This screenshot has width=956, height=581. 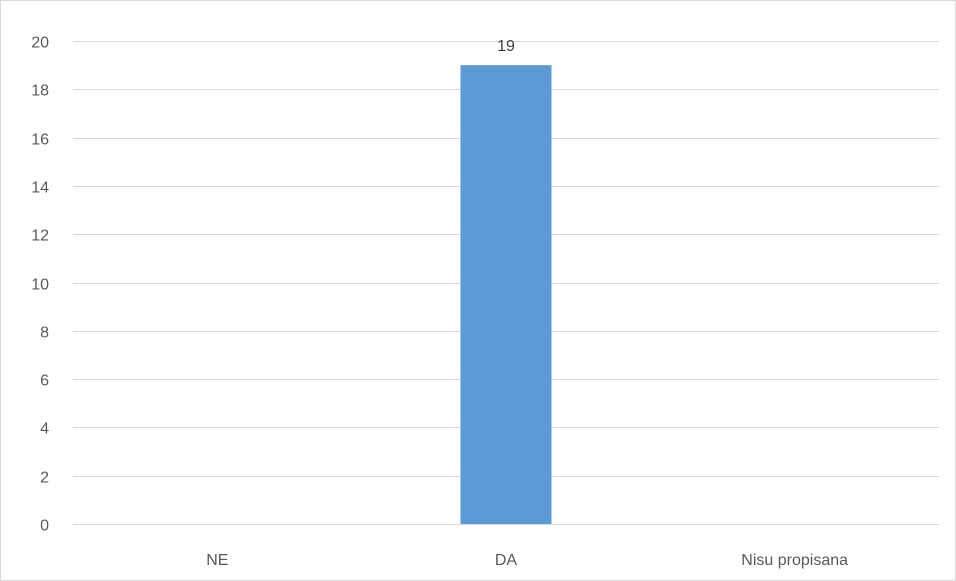 What do you see at coordinates (44, 429) in the screenshot?
I see `y-tick-label: 4` at bounding box center [44, 429].